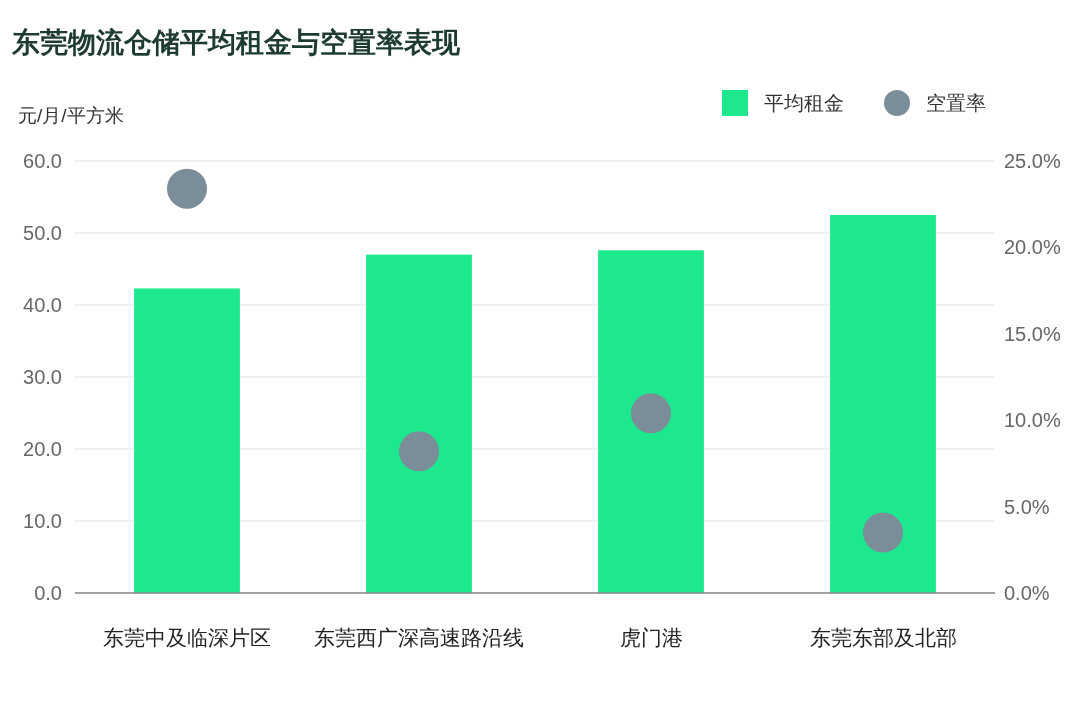 This screenshot has width=1080, height=727. Describe the element at coordinates (1027, 506) in the screenshot. I see `y2-tick-label: 5.0%` at that location.